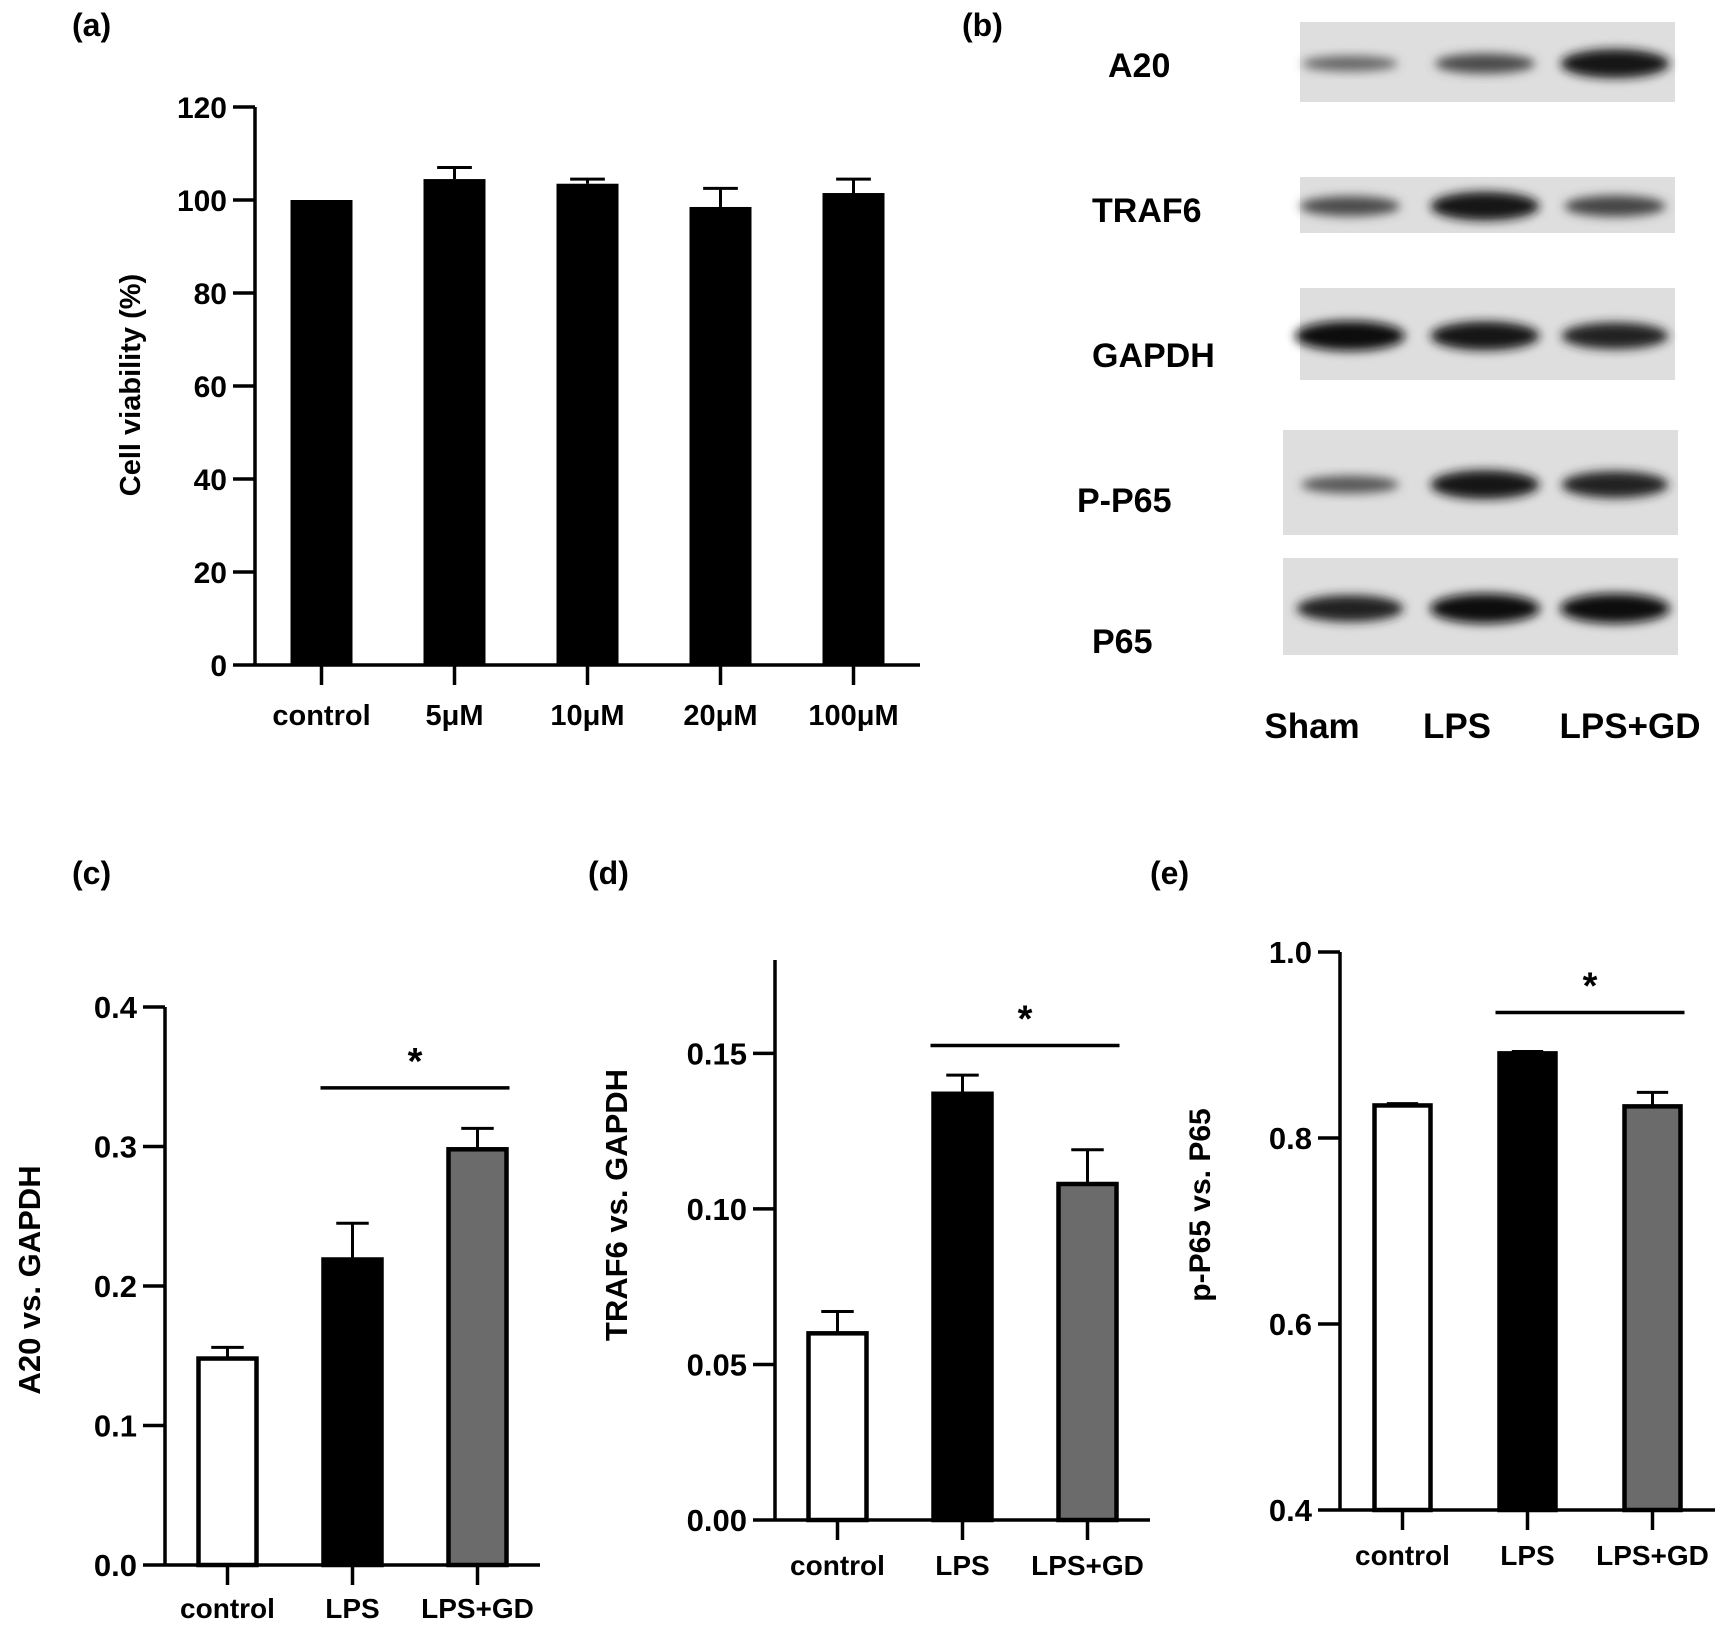  What do you see at coordinates (717, 1209) in the screenshot?
I see `y-tick-label: 0.10` at bounding box center [717, 1209].